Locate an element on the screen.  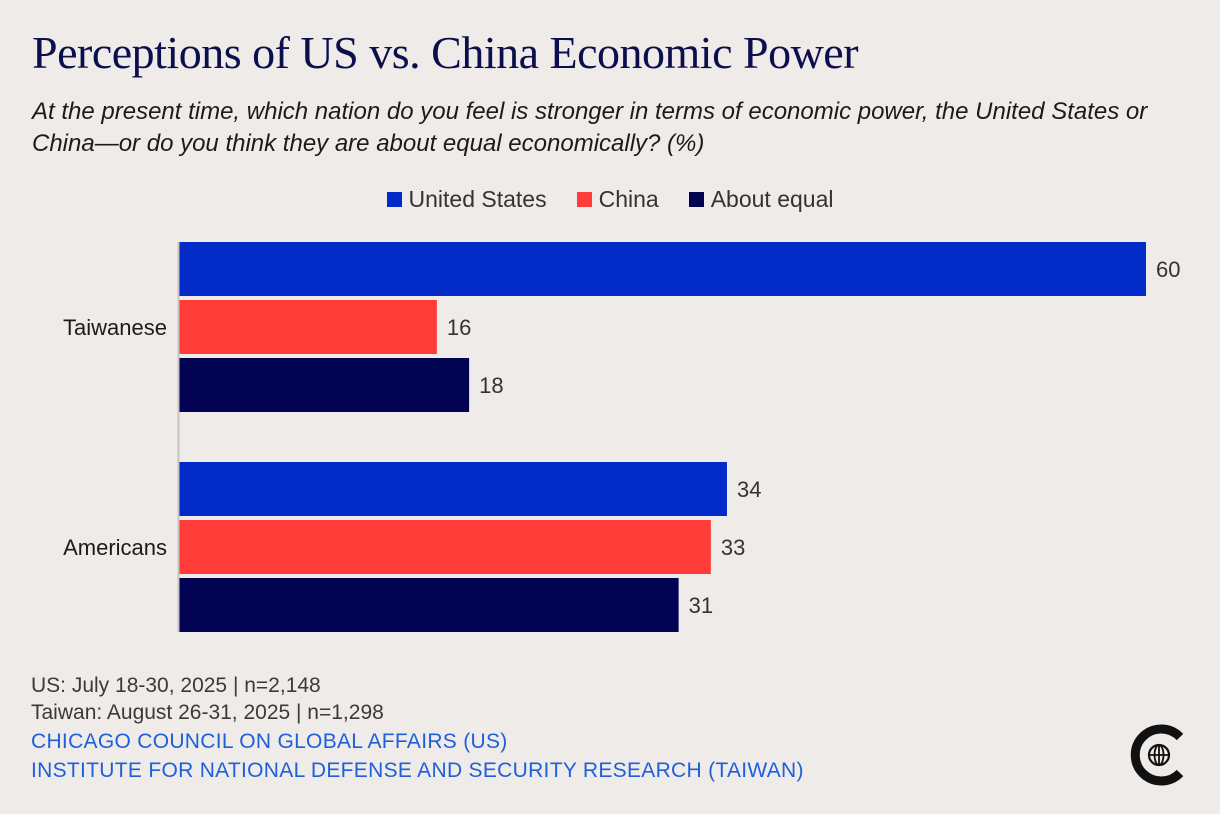
legend-item-china: China is located at coordinates (617, 199).